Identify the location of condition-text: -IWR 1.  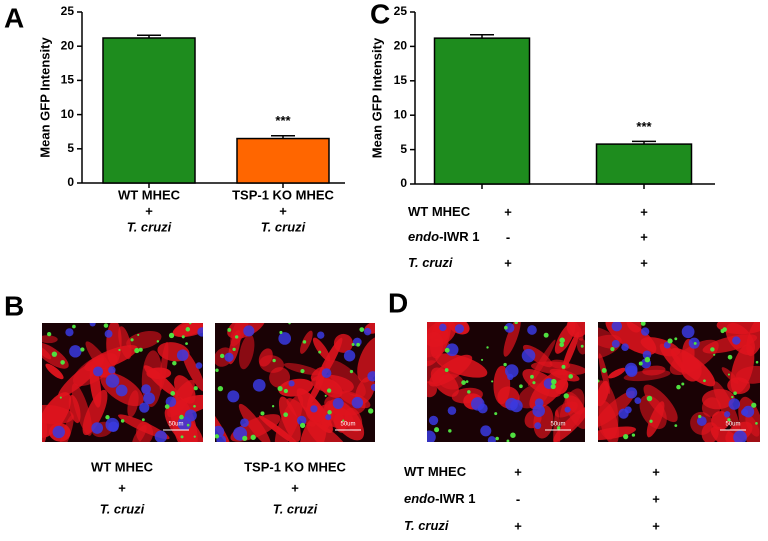
(459, 236).